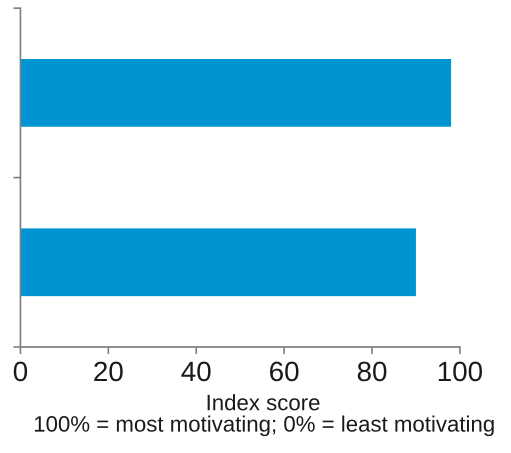  Describe the element at coordinates (21, 372) in the screenshot. I see `x-tick-label: 0` at that location.